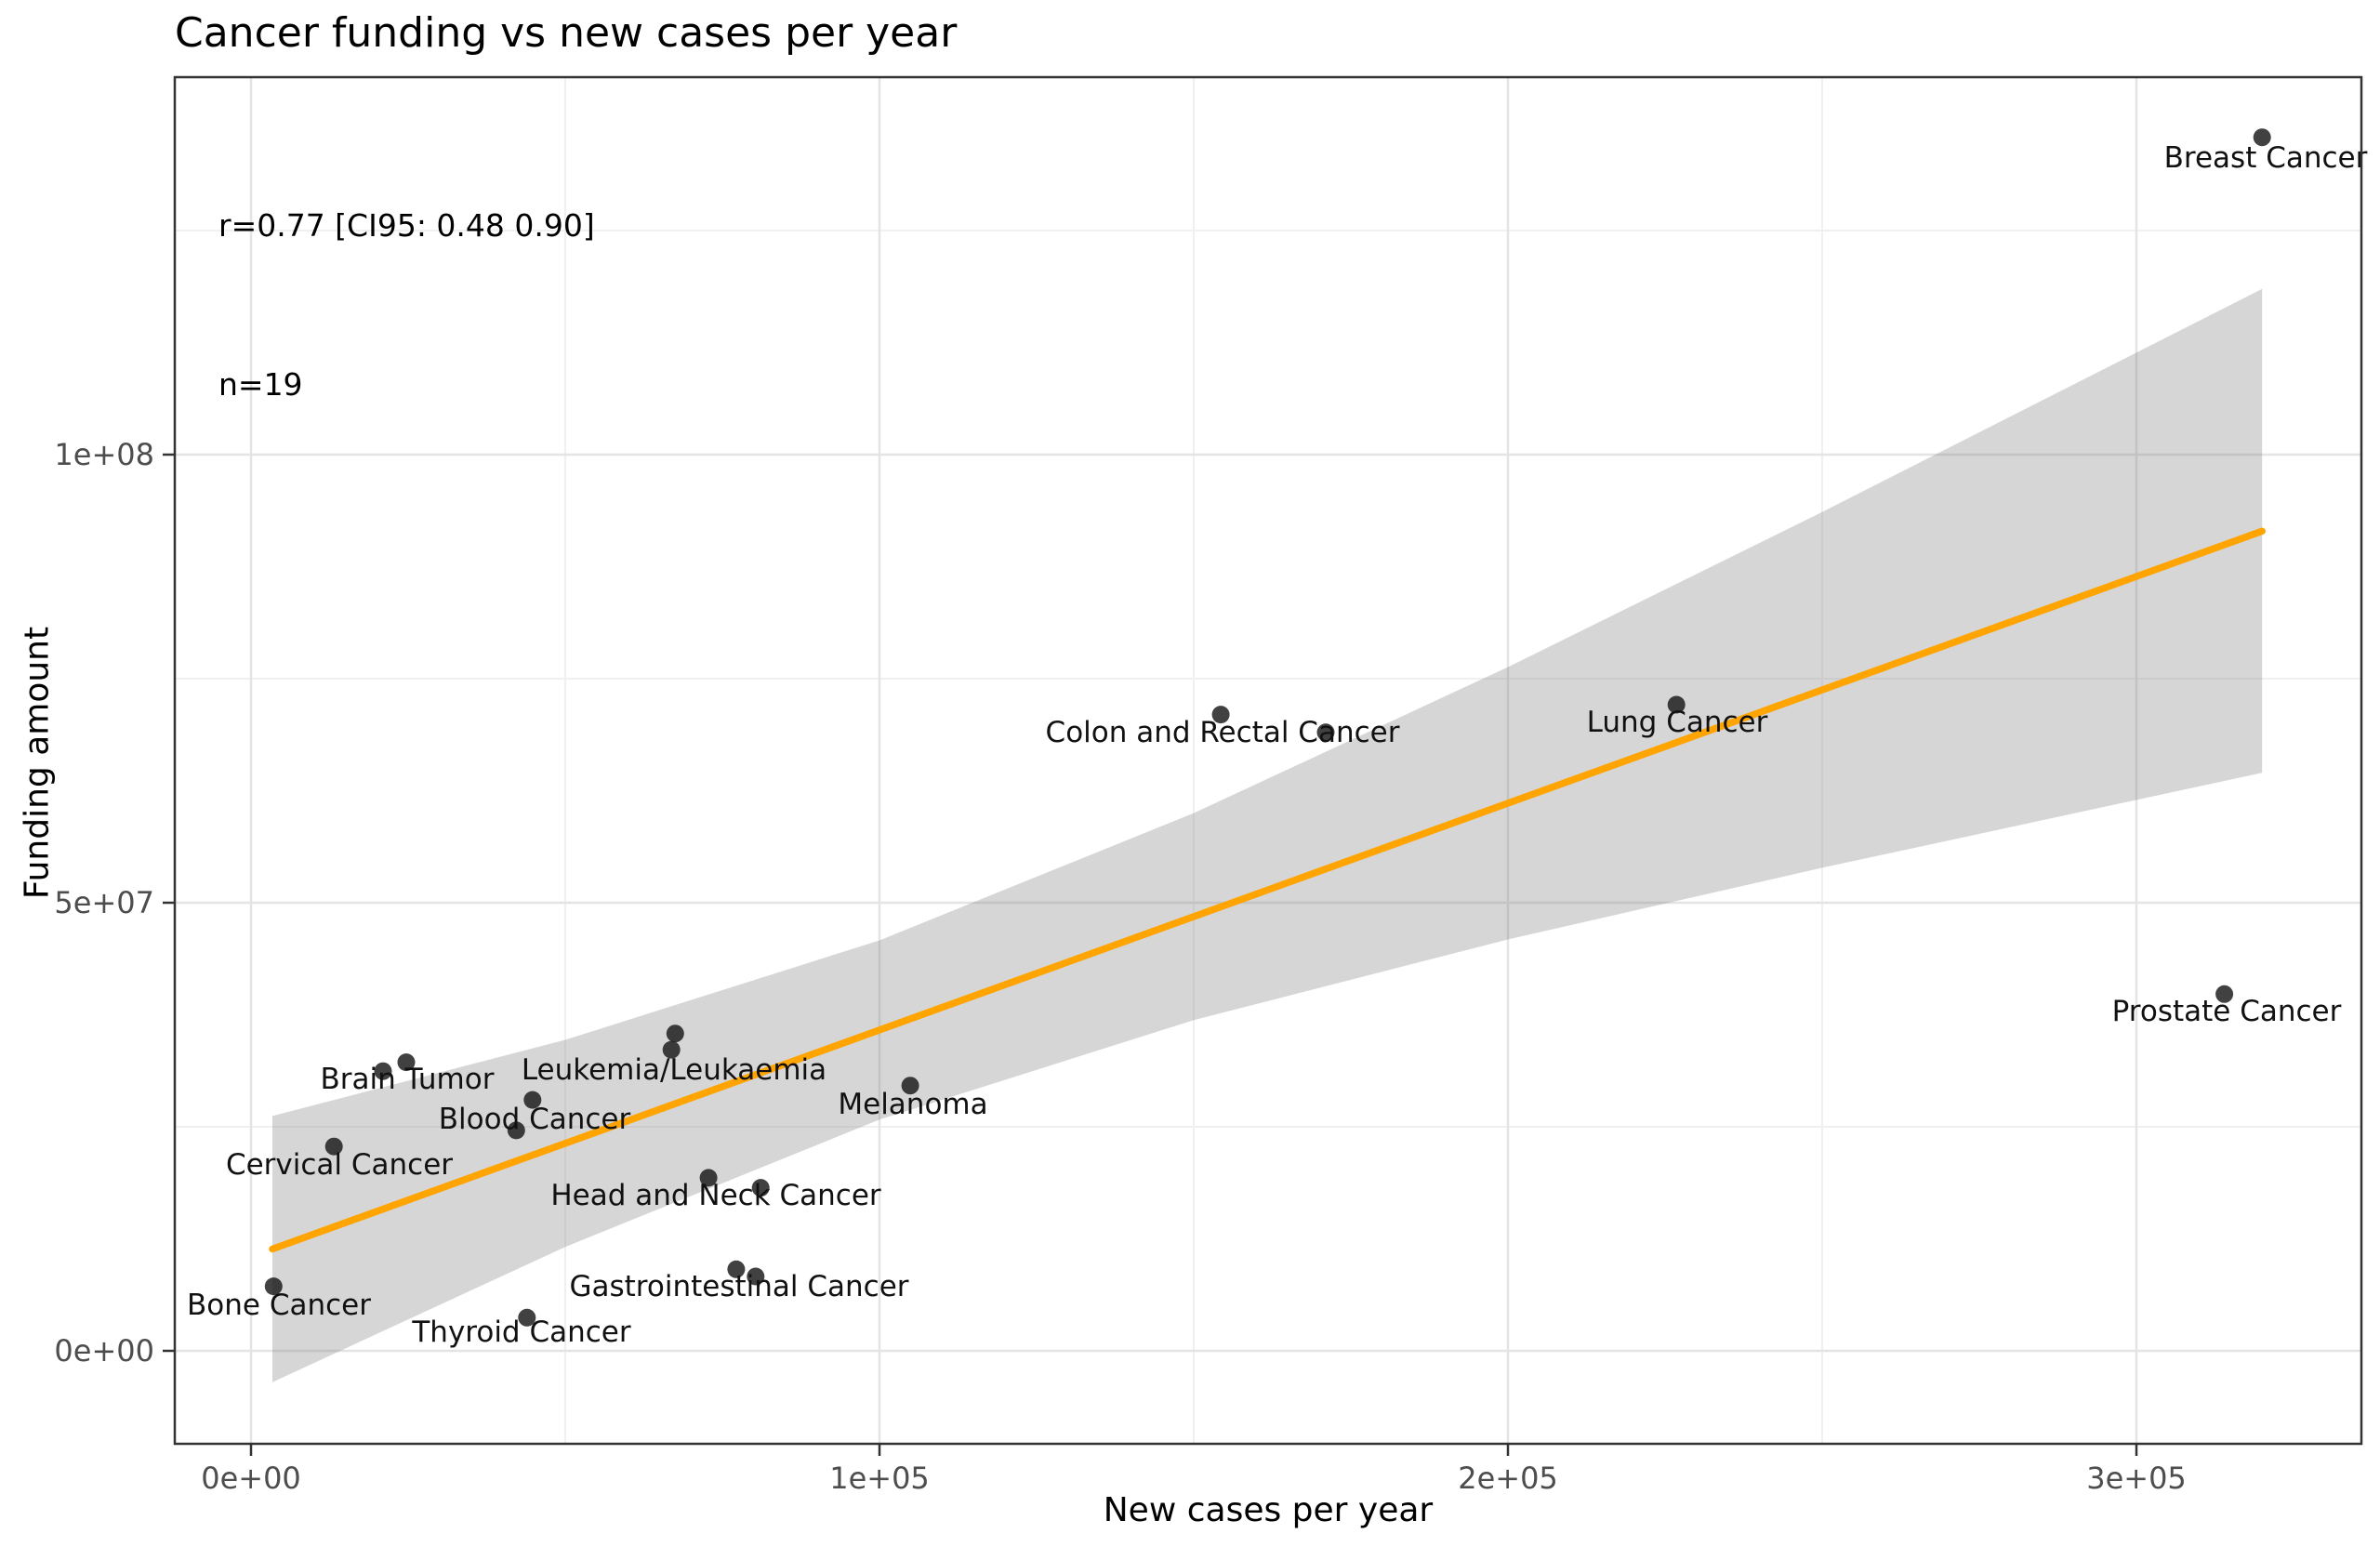  What do you see at coordinates (339, 1165) in the screenshot?
I see `point-label: Cervical Cancer` at bounding box center [339, 1165].